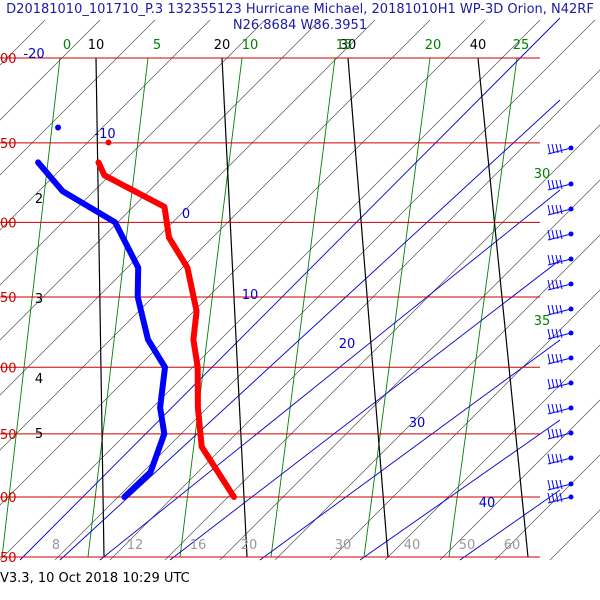 Image resolution: width=600 pixels, height=600 pixels. Describe the element at coordinates (157, 45) in the screenshot. I see `mixing-ratio-label: 5` at that location.